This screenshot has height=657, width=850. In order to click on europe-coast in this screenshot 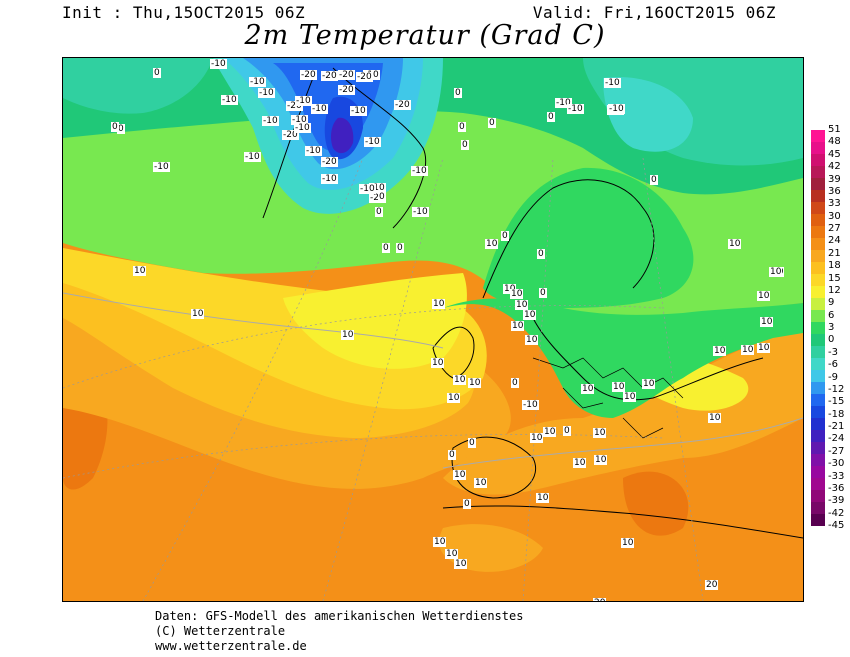, I will do `click(623, 290)`.